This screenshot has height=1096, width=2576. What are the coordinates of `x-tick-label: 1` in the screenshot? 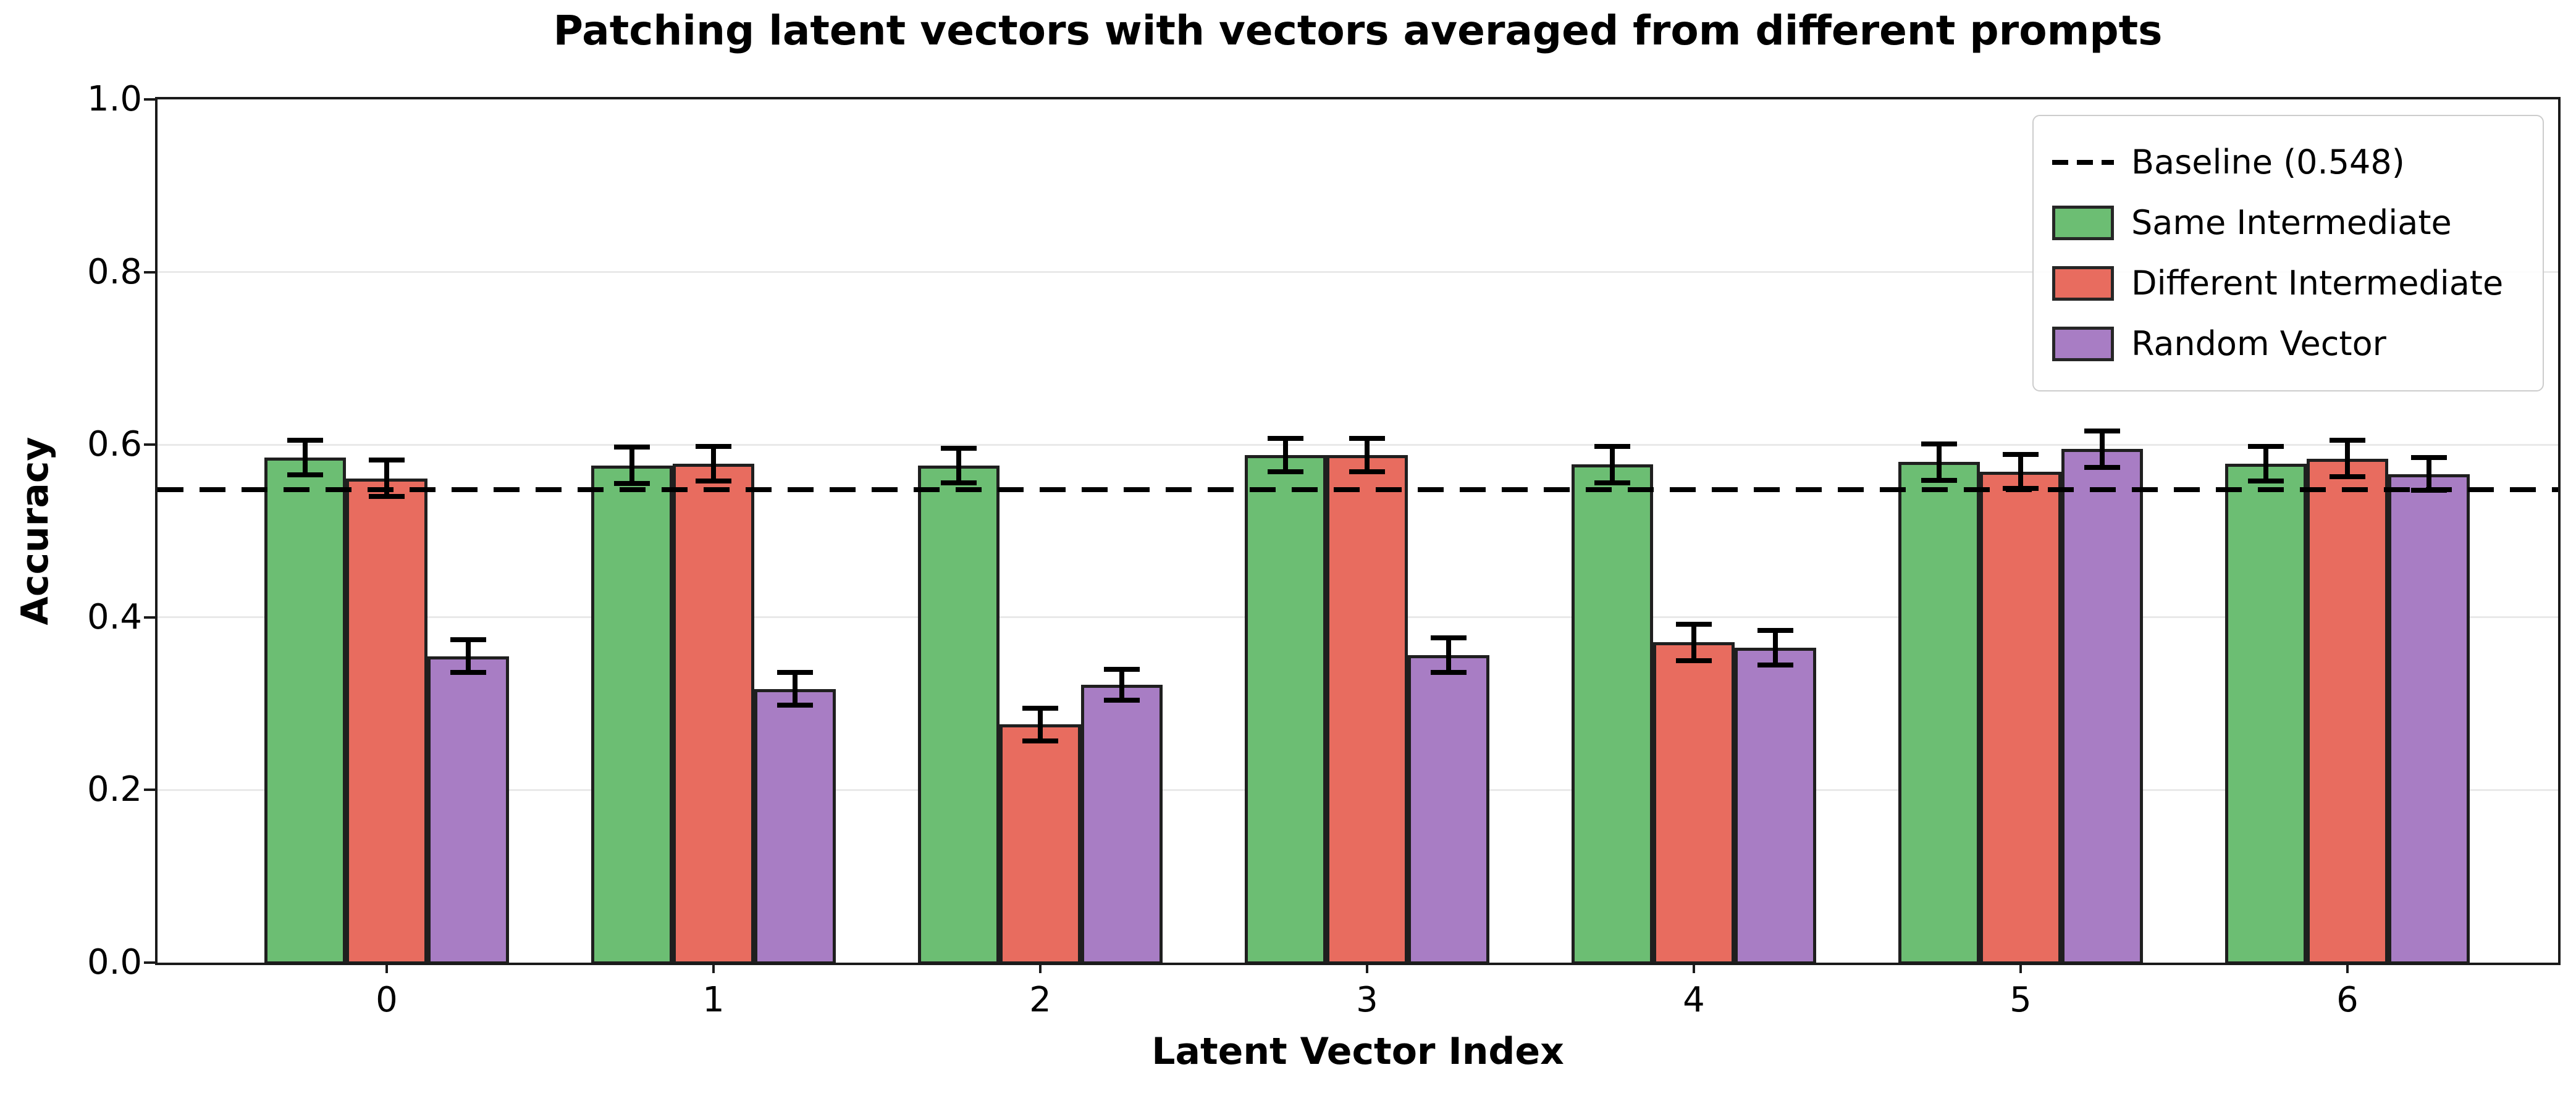 It's located at (713, 1000).